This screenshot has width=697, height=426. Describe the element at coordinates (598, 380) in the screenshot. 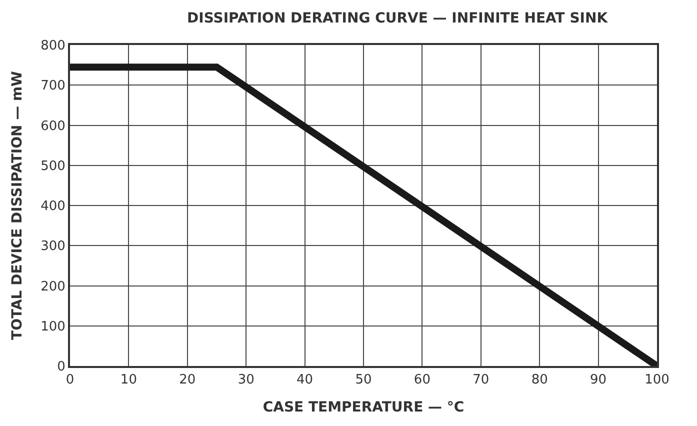

I see `x-tick-label: 90` at that location.